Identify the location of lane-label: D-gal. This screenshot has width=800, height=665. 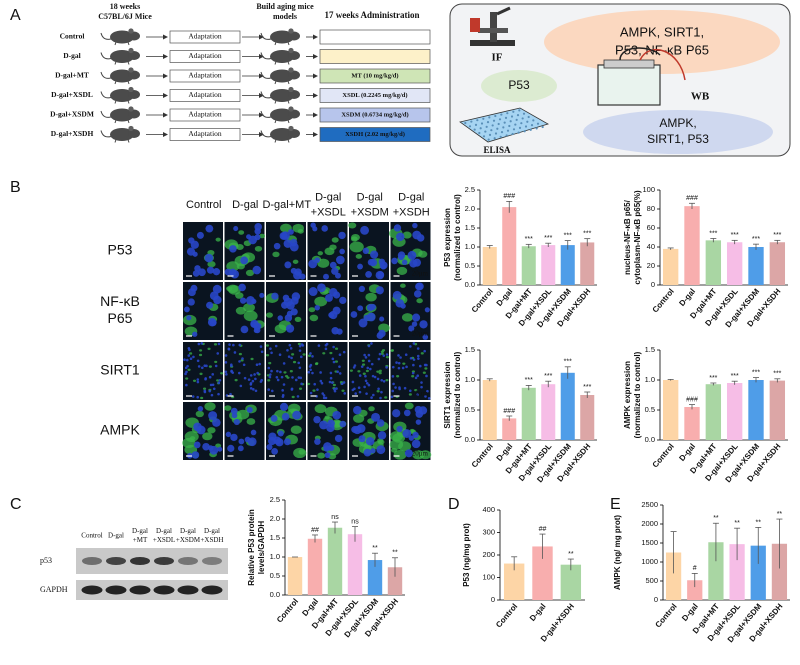
(164, 531).